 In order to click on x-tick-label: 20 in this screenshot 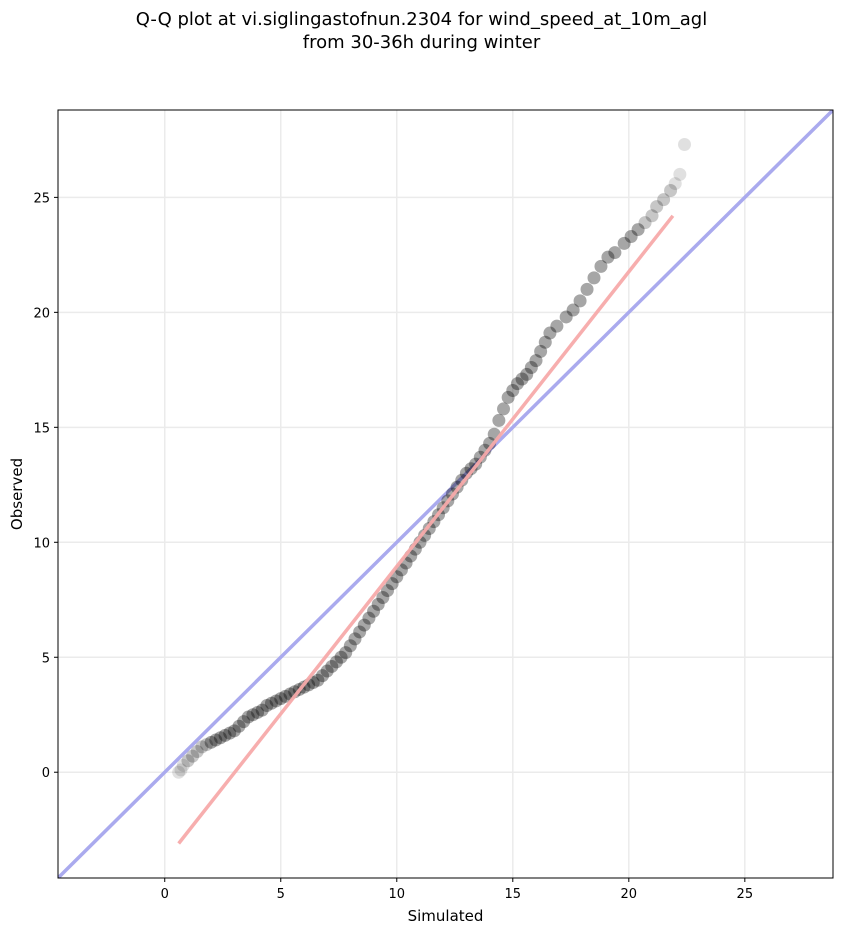, I will do `click(629, 894)`.